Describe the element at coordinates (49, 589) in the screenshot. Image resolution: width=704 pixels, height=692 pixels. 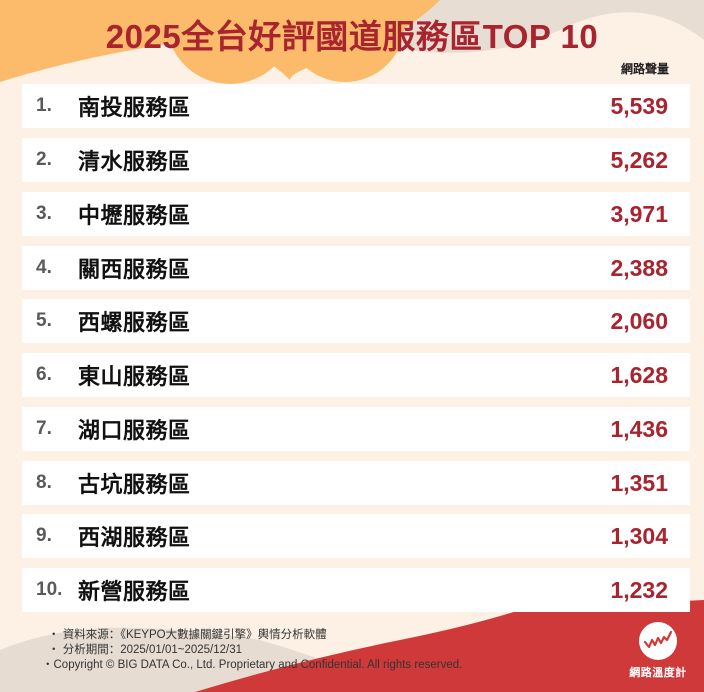
I see `rank-number: 10.` at that location.